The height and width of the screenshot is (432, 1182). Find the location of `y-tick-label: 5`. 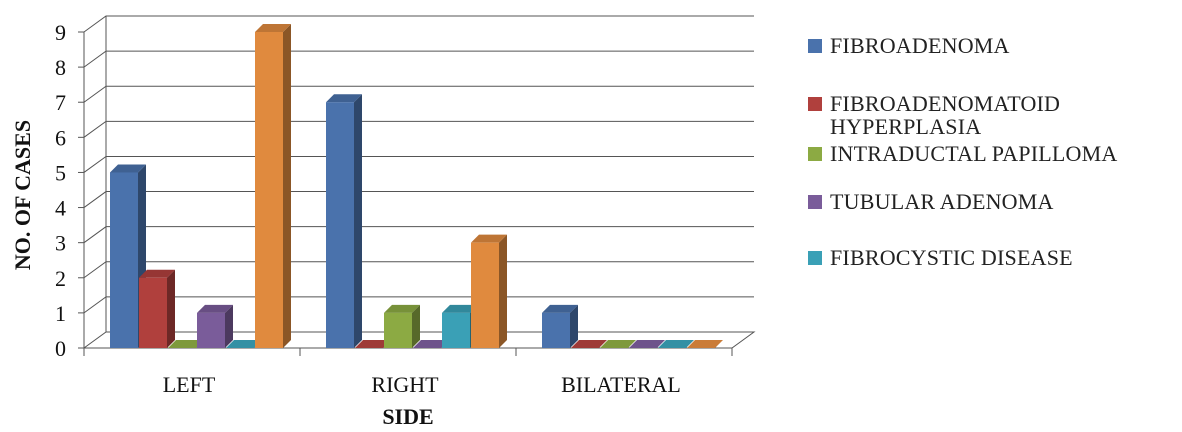

y-tick-label: 5 is located at coordinates (60, 172).